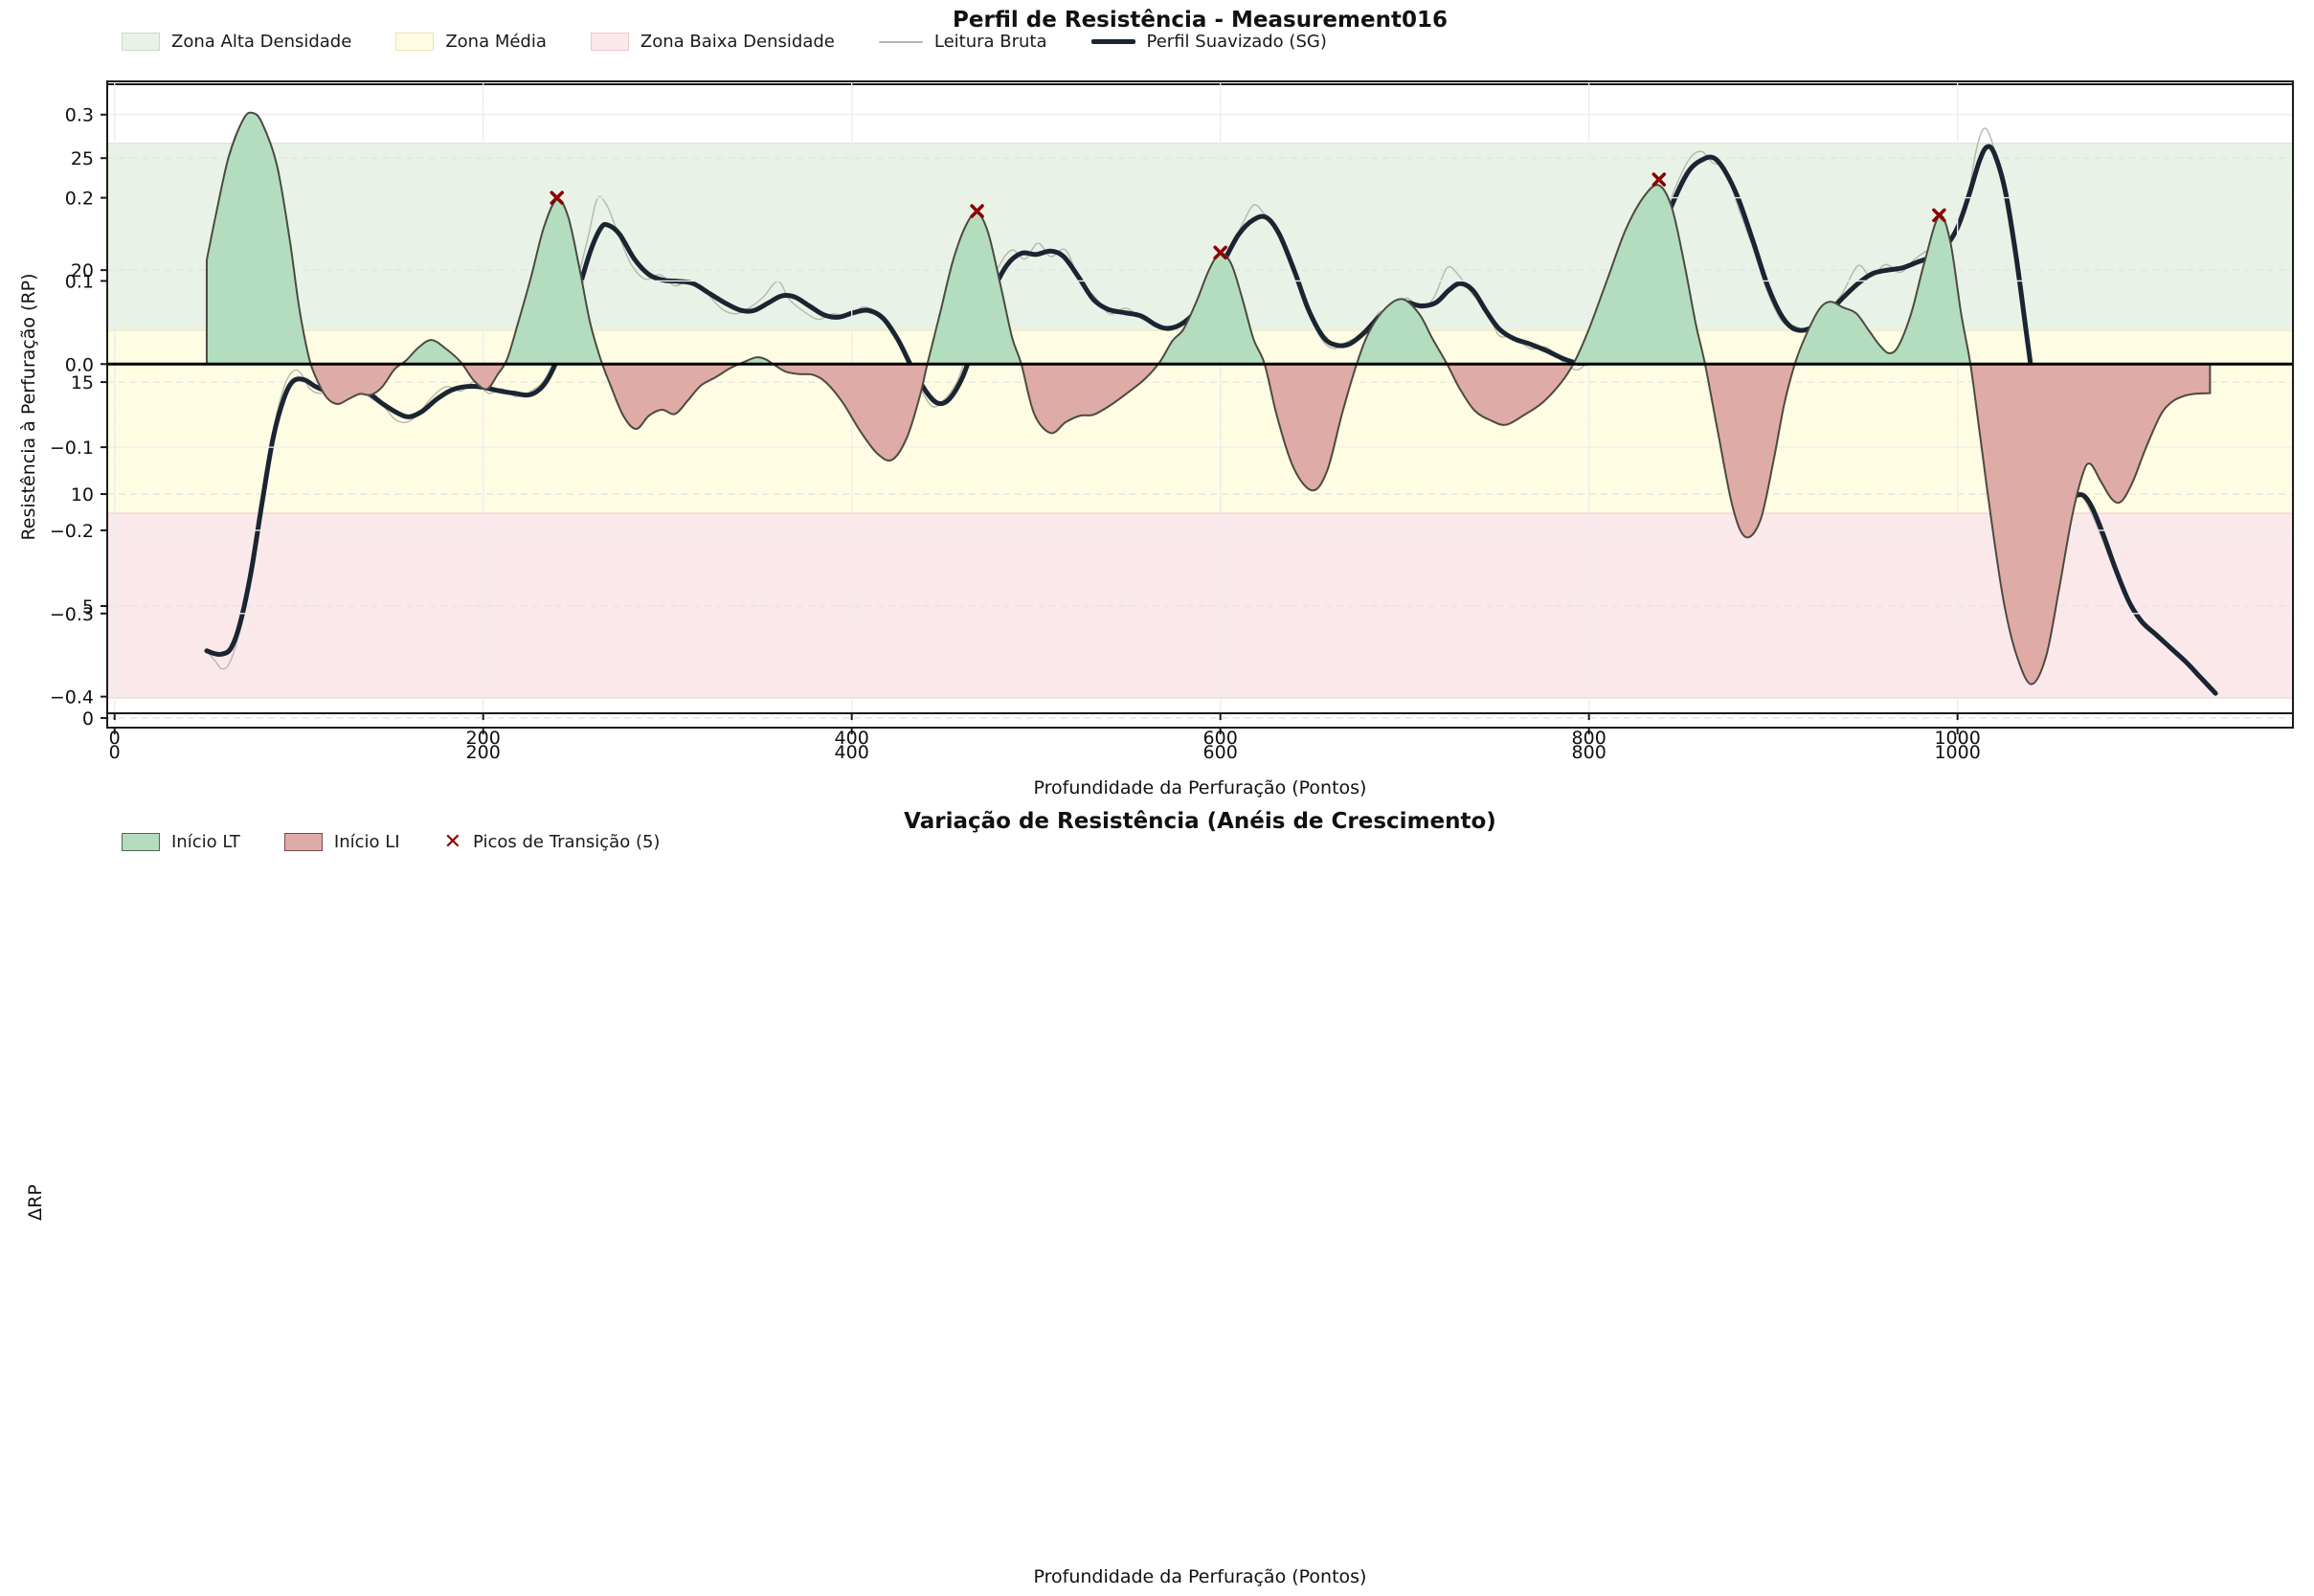 This screenshot has width=2314, height=1596. Describe the element at coordinates (83, 495) in the screenshot. I see `y-tick-label: 10` at that location.